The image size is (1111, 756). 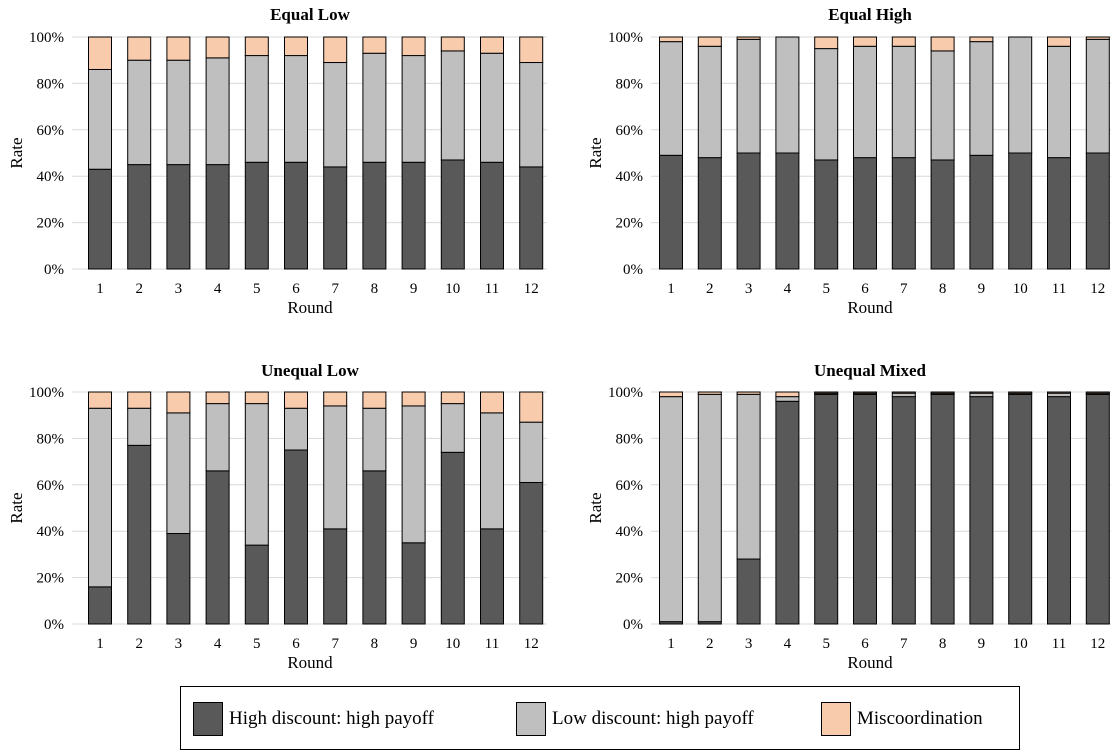 What do you see at coordinates (375, 289) in the screenshot?
I see `x-tick-label: 8` at bounding box center [375, 289].